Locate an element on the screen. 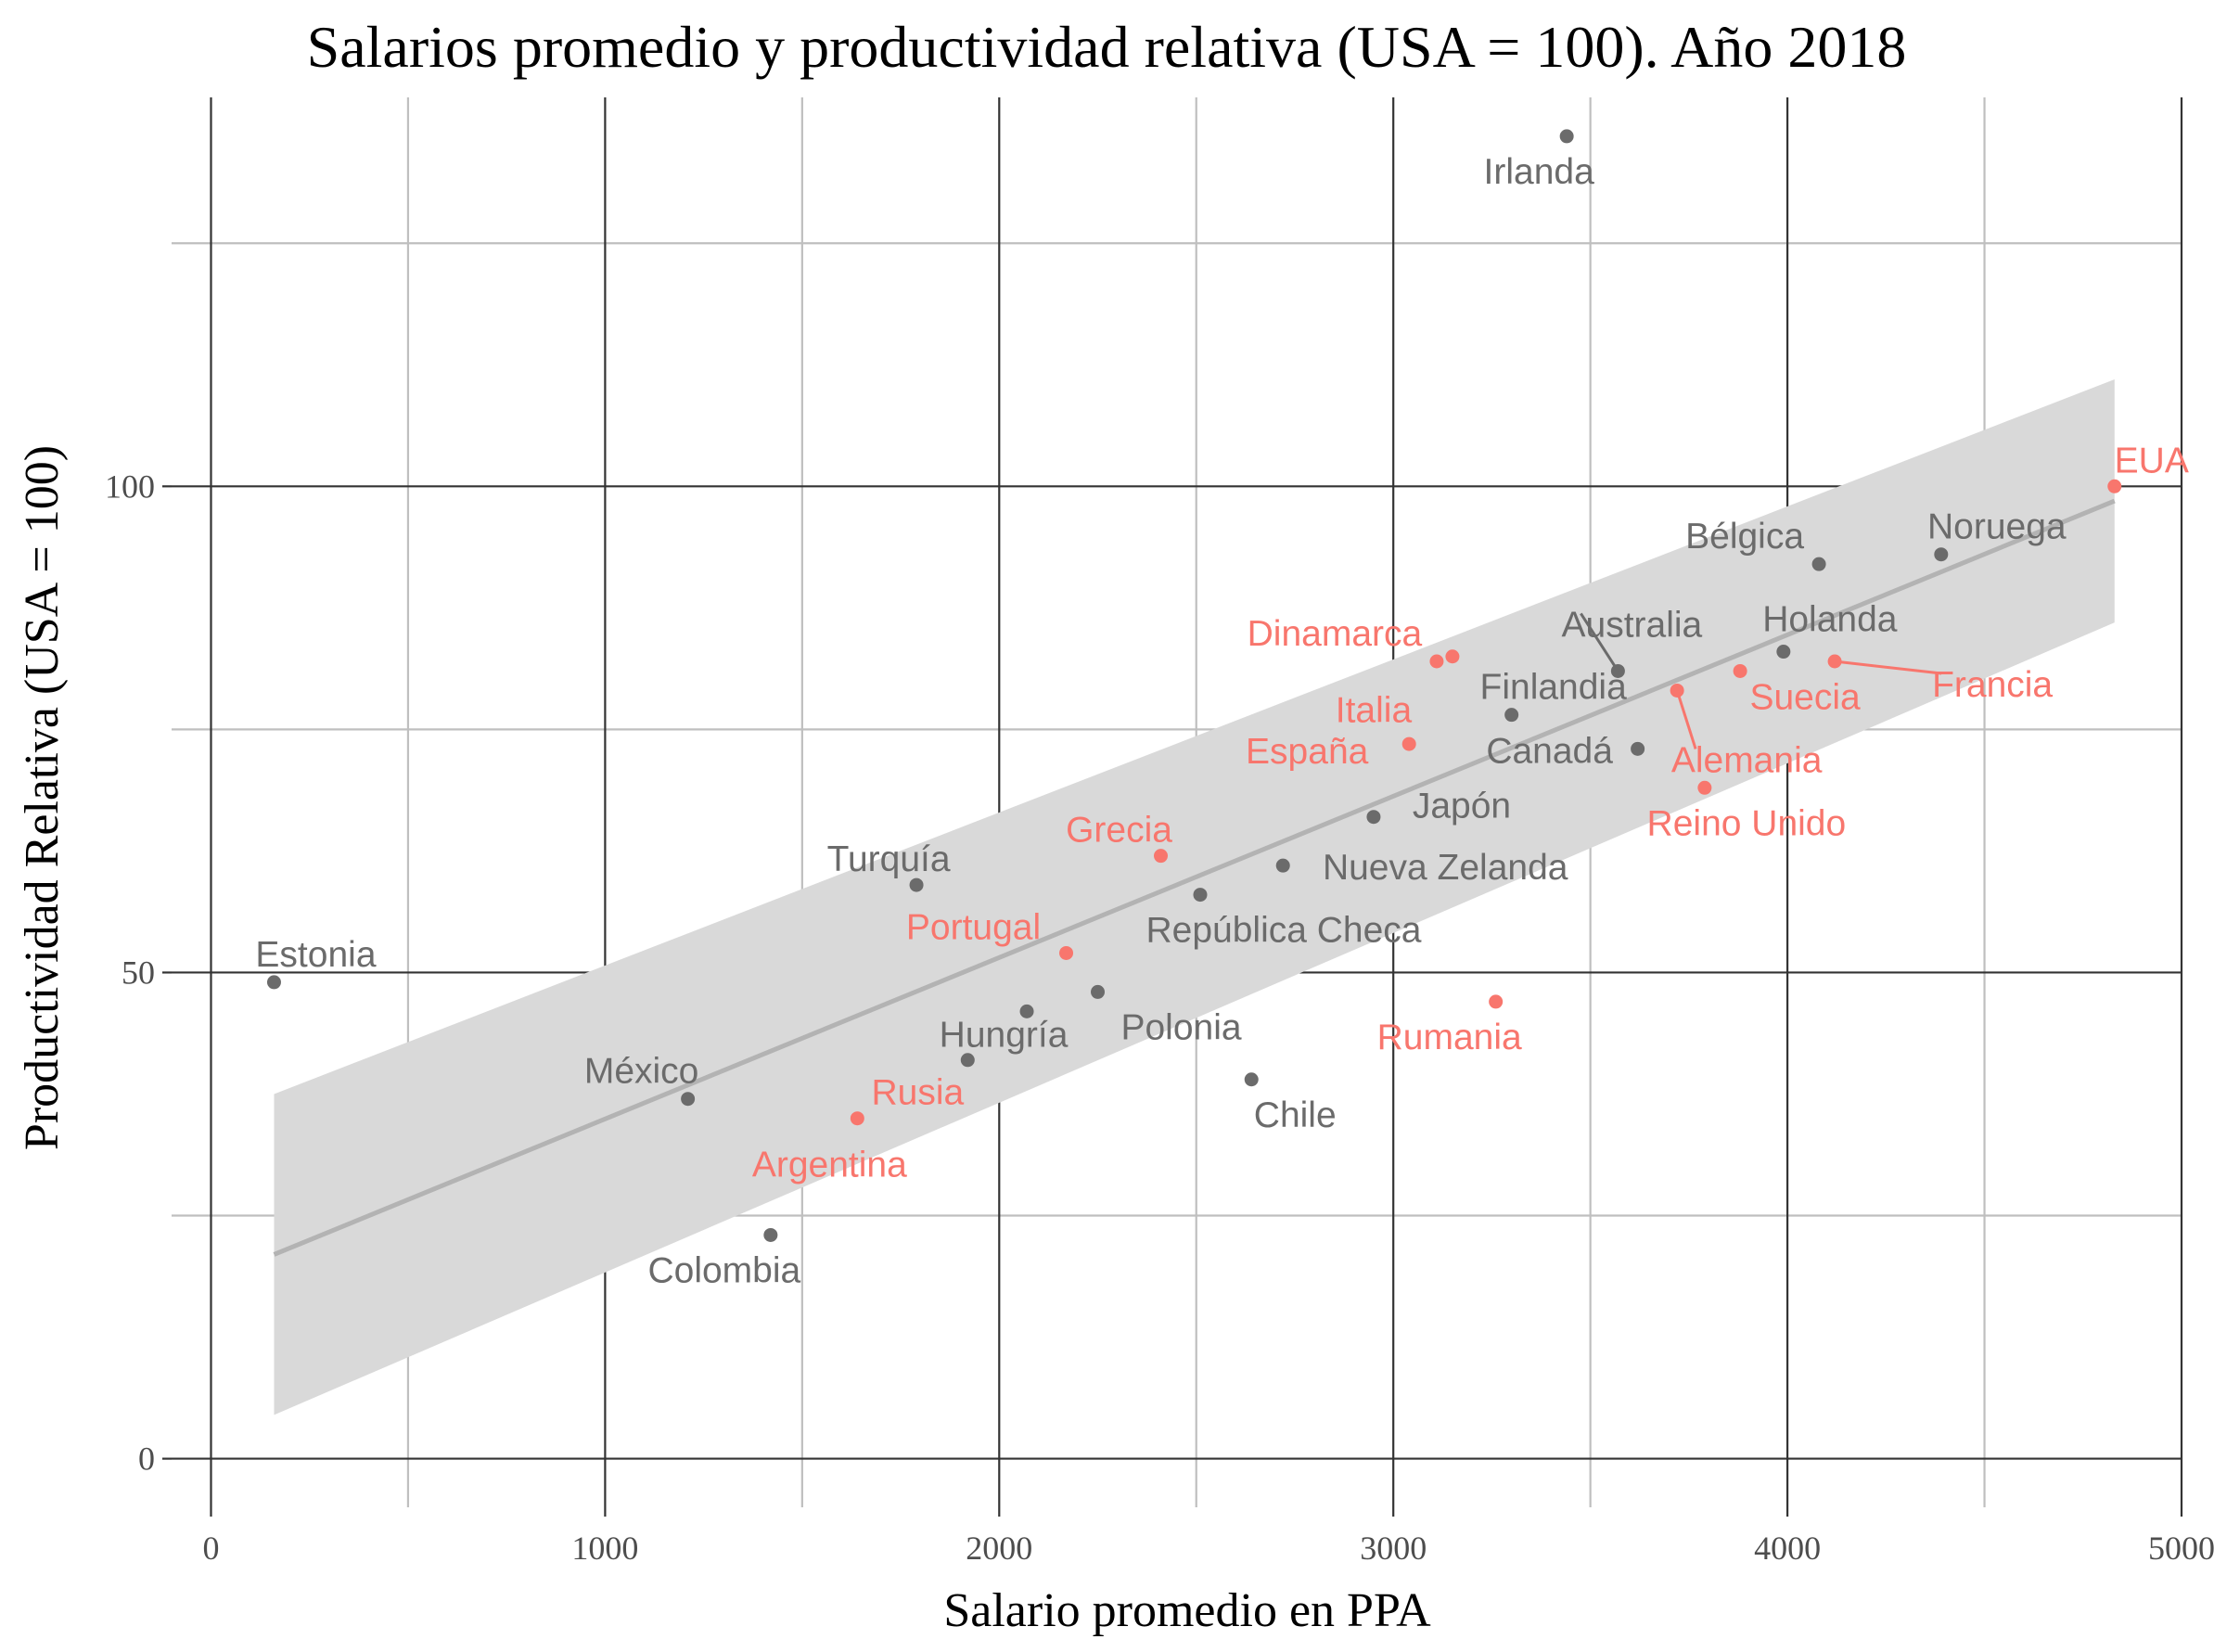 Image resolution: width=2214 pixels, height=1652 pixels. point-label: Nueva Zelanda is located at coordinates (1445, 868).